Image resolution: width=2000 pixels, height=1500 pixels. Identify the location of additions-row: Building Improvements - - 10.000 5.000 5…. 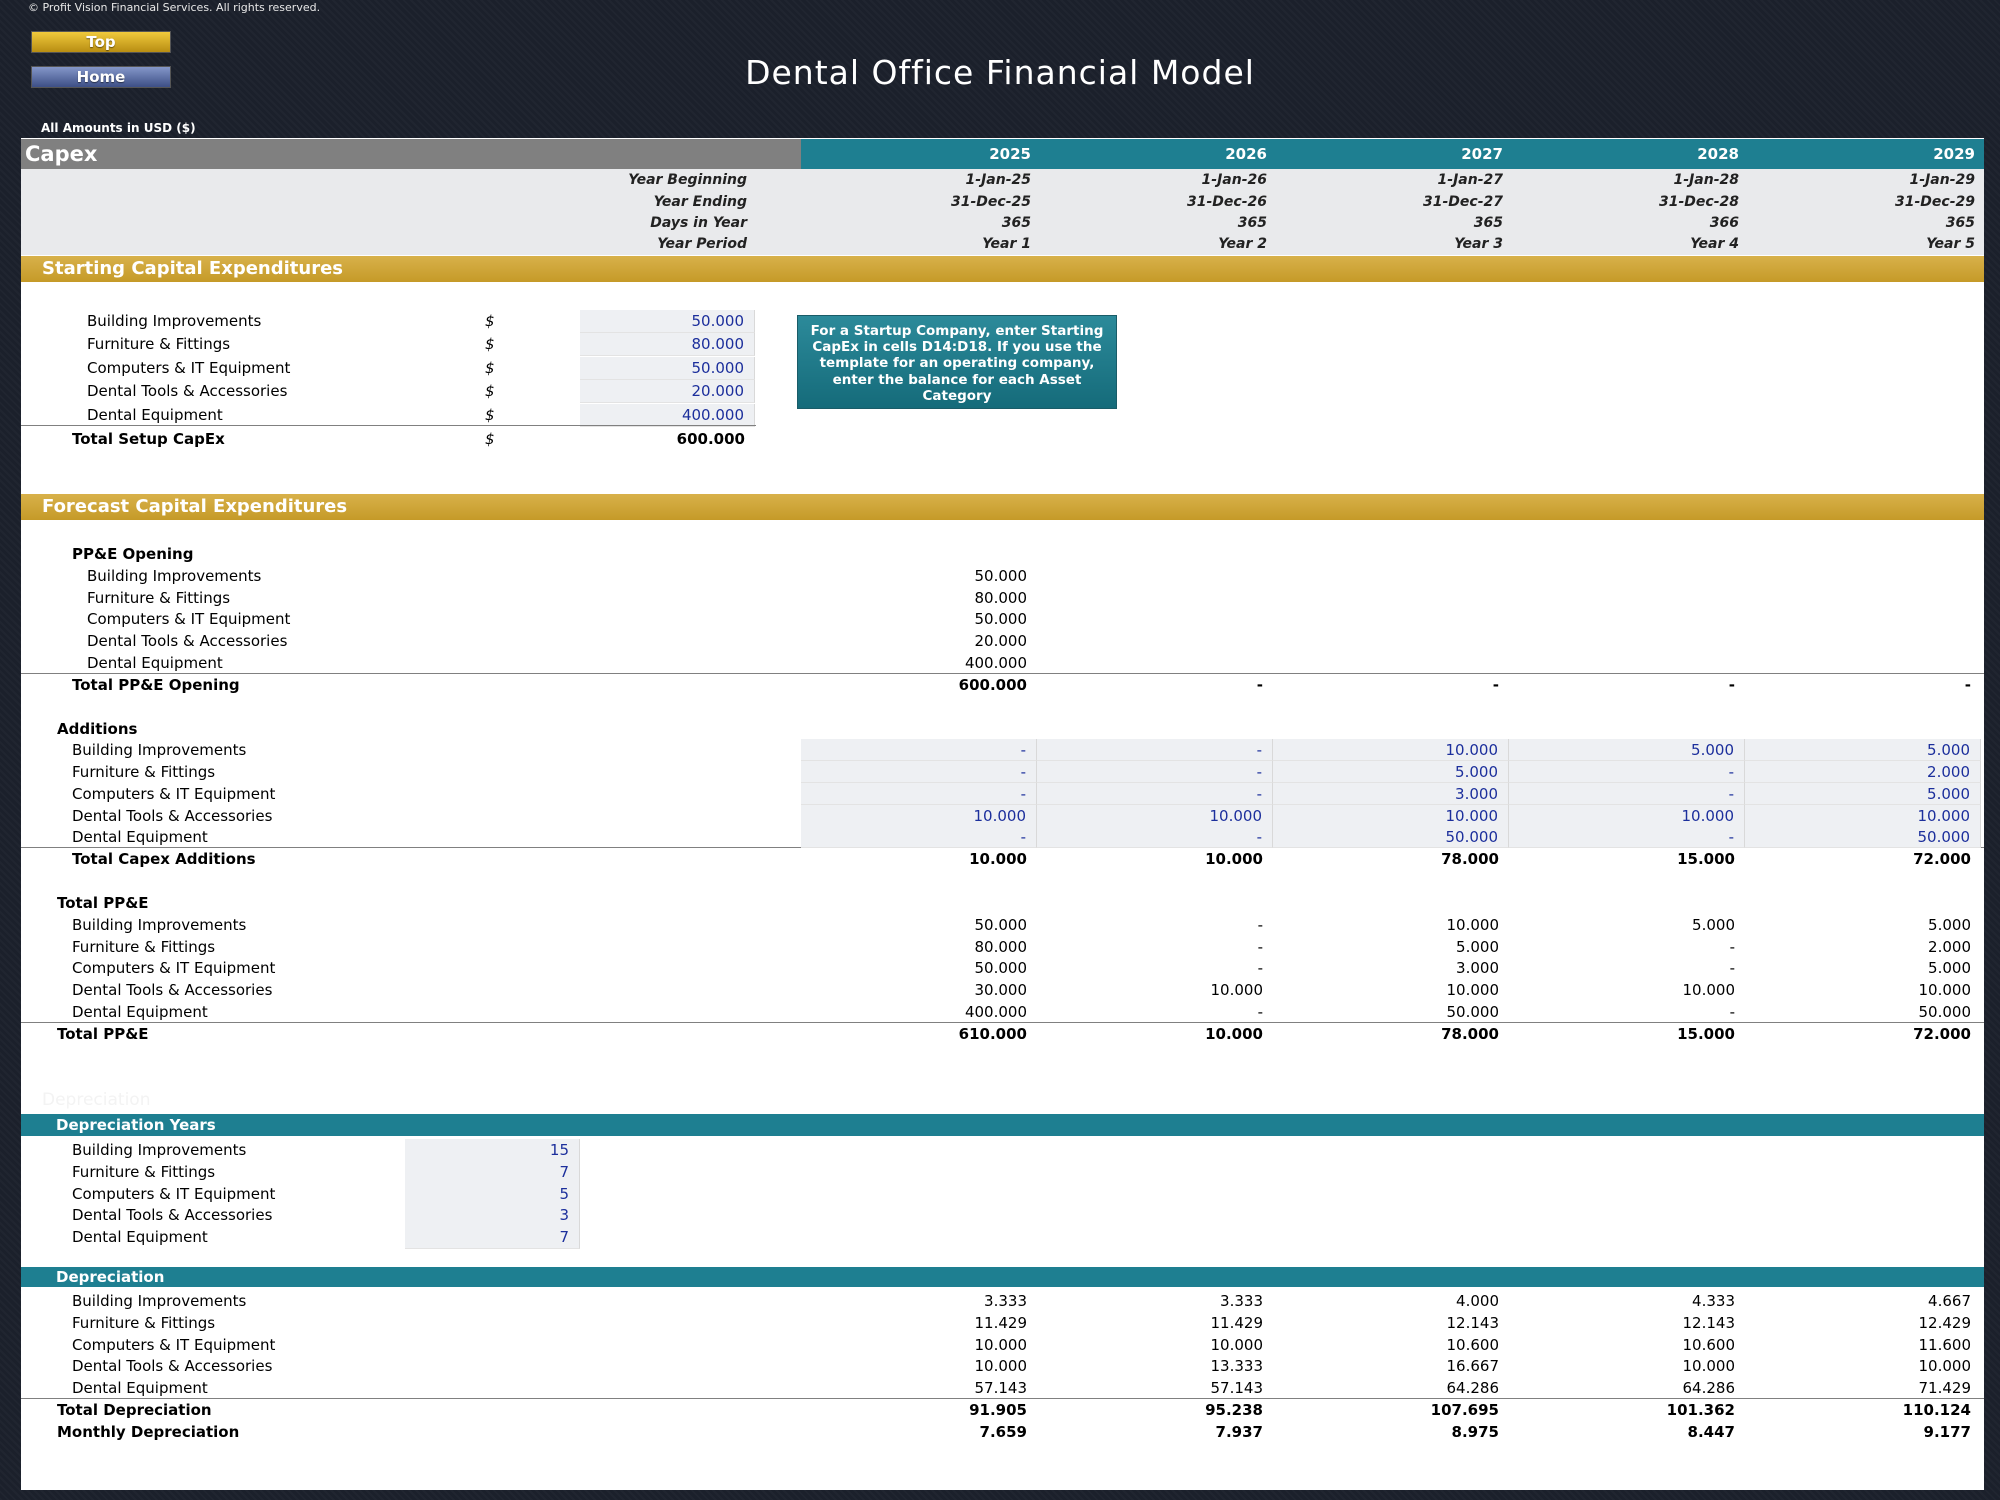
(1002, 750).